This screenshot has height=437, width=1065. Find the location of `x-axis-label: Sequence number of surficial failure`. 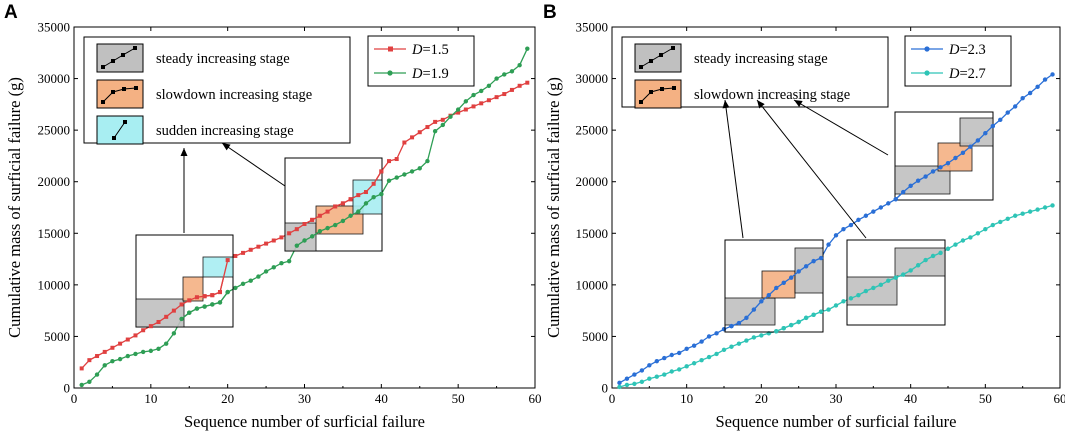

x-axis-label: Sequence number of surficial failure is located at coordinates (304, 421).